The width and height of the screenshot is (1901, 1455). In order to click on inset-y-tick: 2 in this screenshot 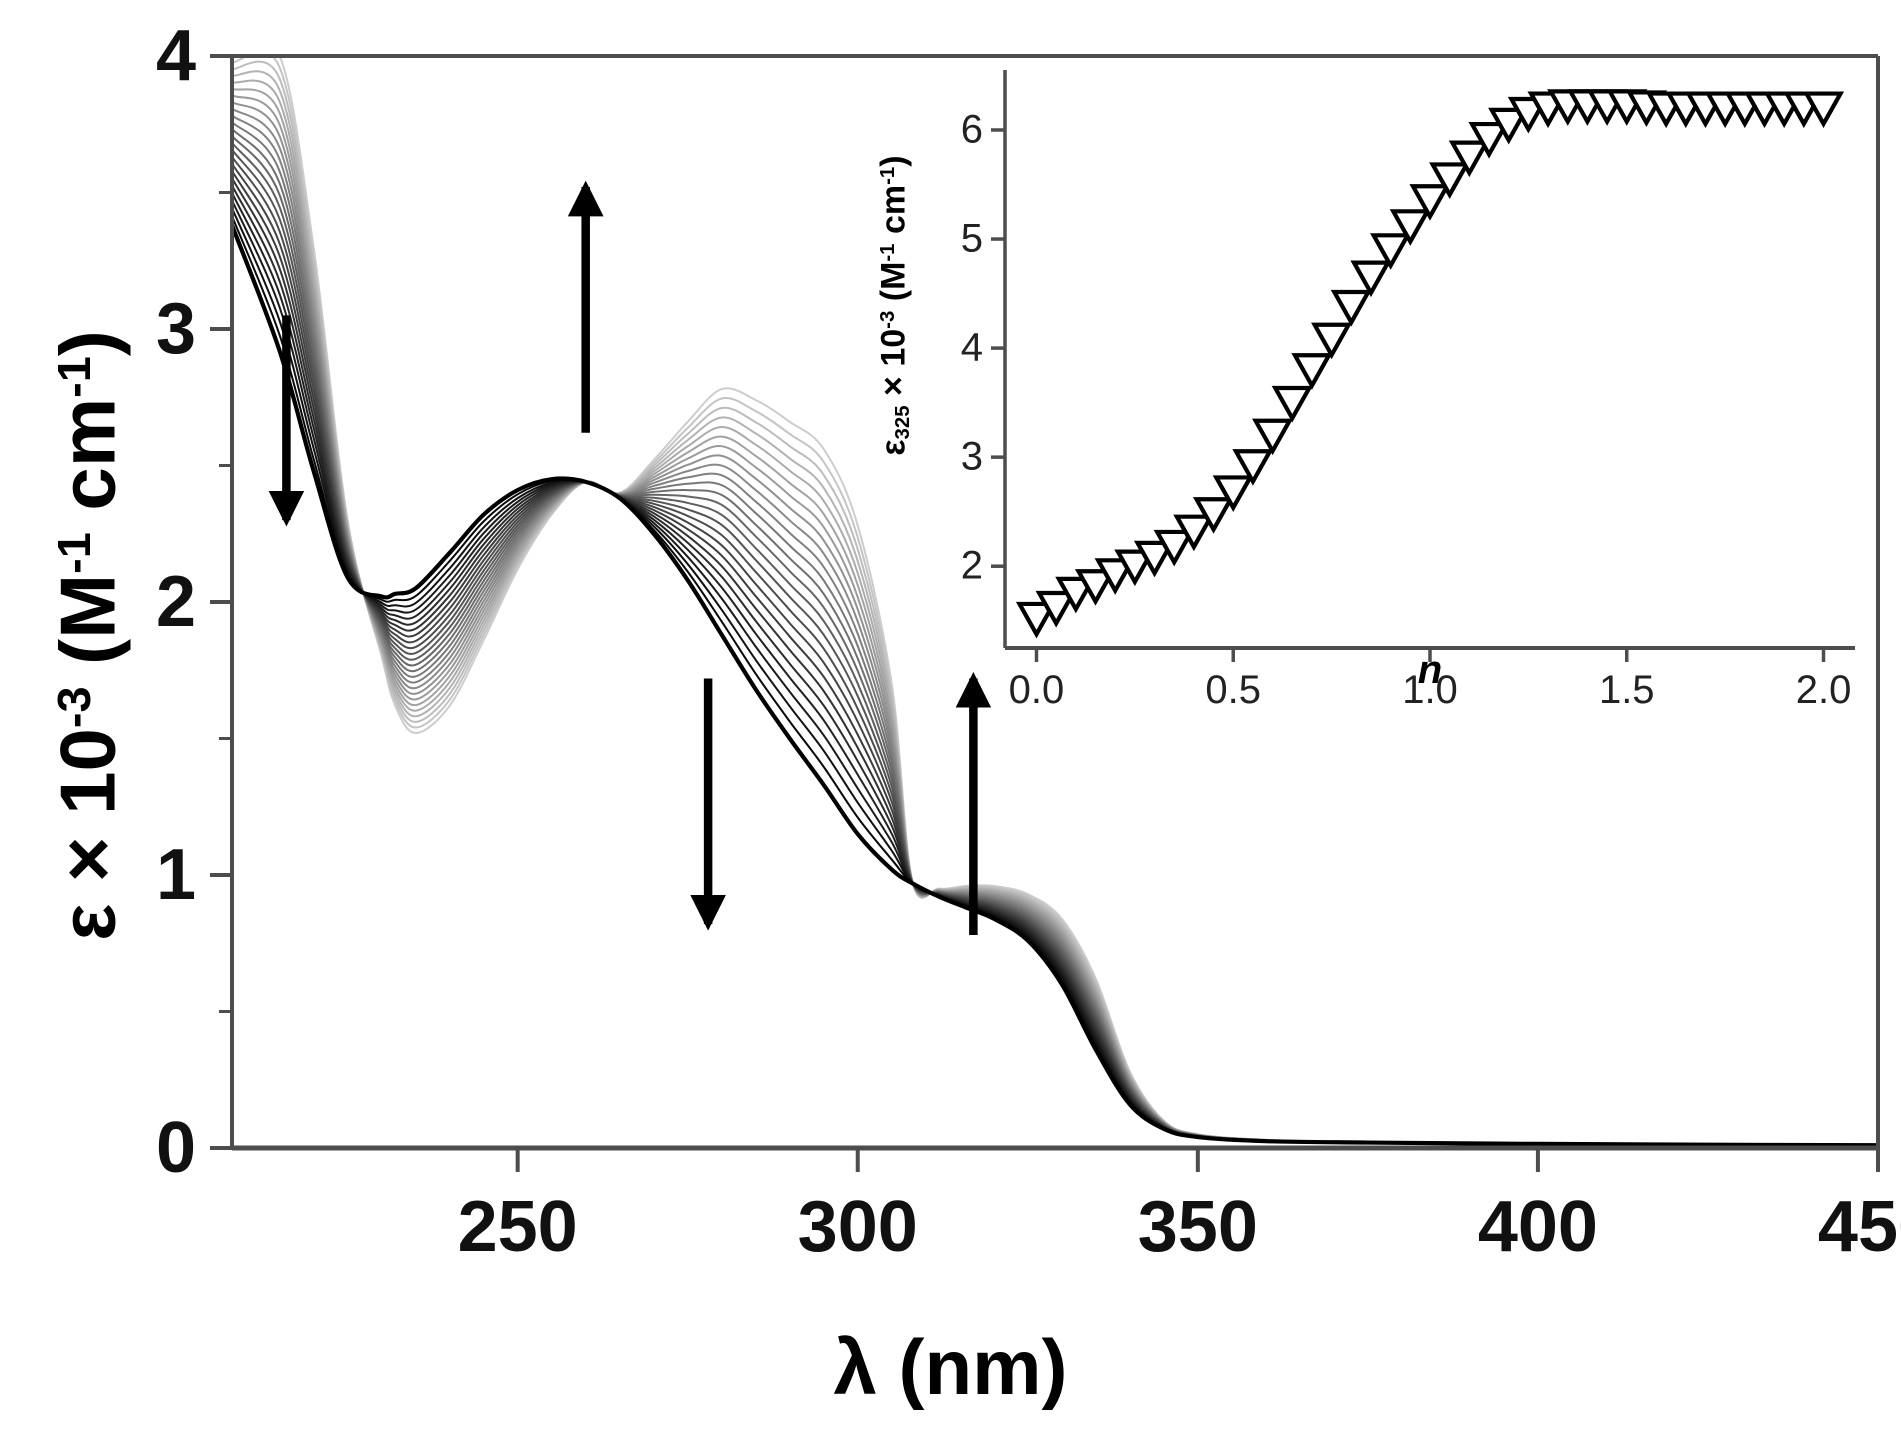, I will do `click(971, 565)`.